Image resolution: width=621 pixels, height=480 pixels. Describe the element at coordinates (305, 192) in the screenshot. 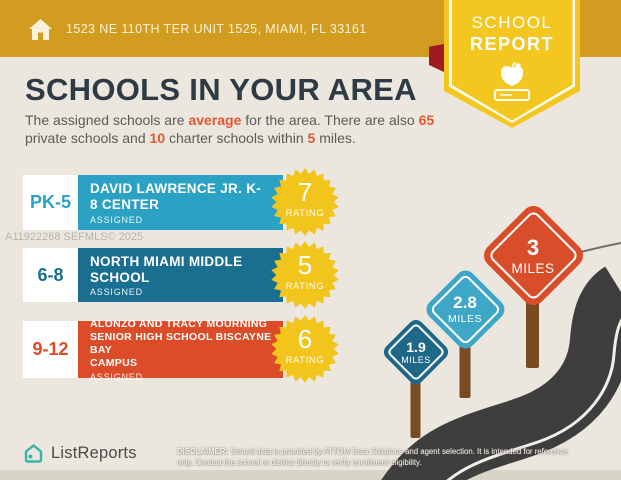

I see `rating-value: 7` at that location.